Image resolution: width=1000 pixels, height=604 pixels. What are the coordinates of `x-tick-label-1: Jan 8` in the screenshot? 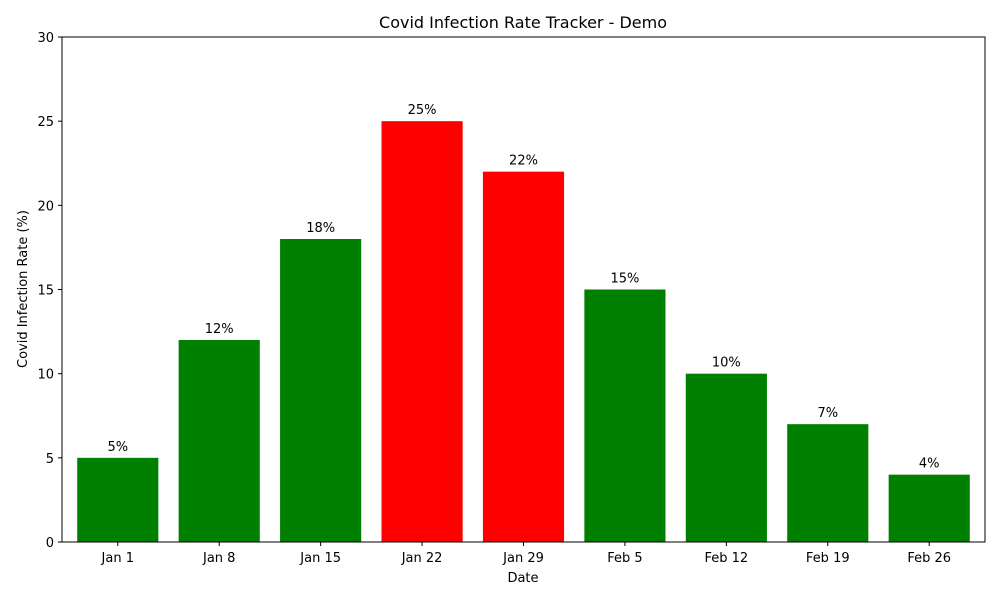 It's located at (218, 558).